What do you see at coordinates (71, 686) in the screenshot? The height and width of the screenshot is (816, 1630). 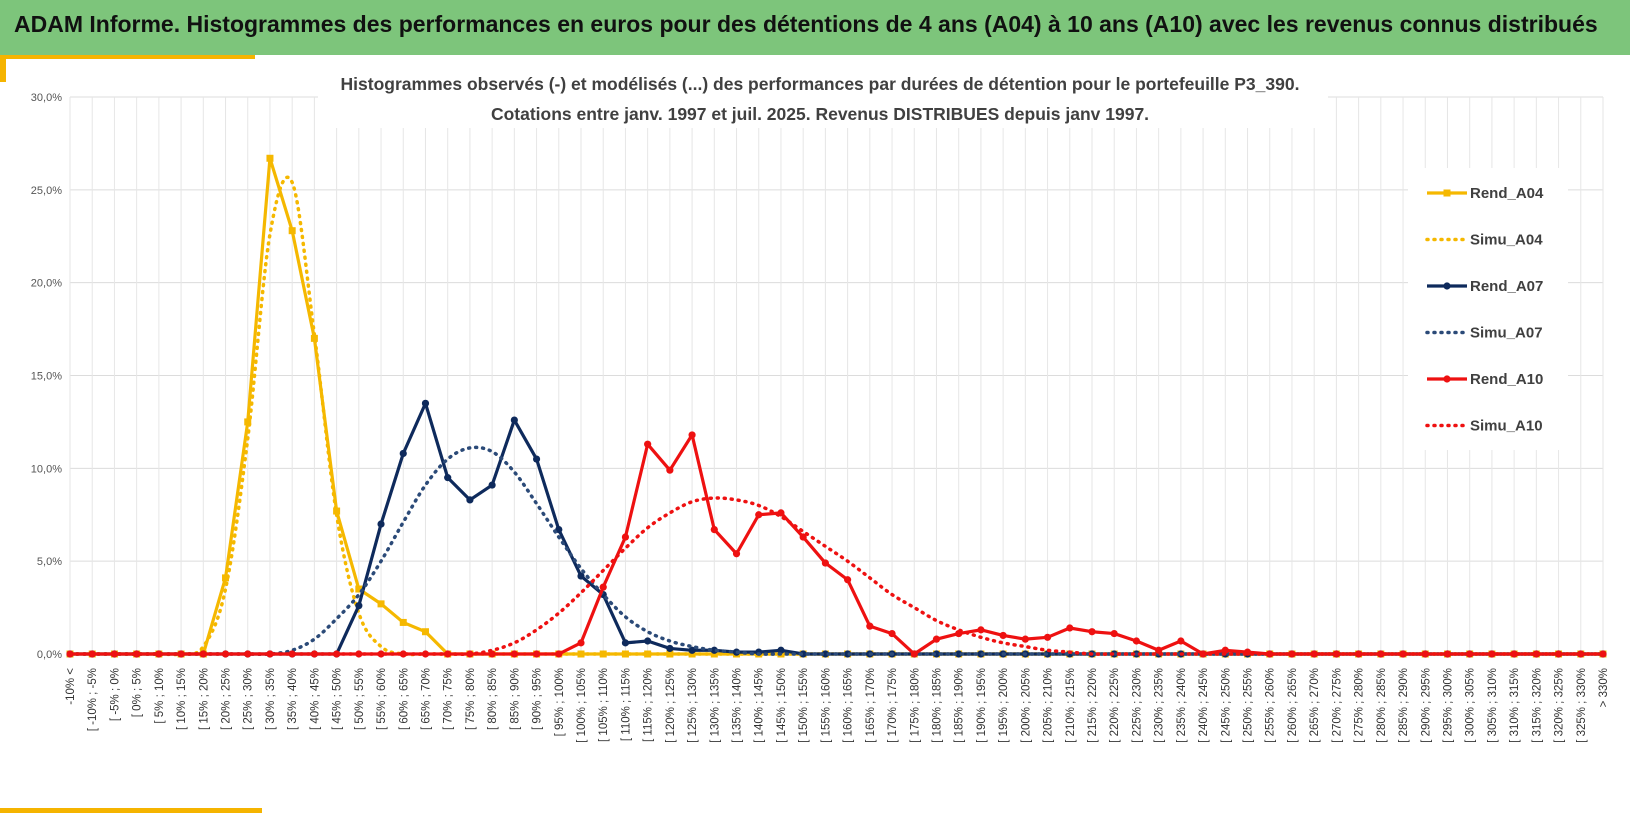 I see `x-tick-label: -10% <` at bounding box center [71, 686].